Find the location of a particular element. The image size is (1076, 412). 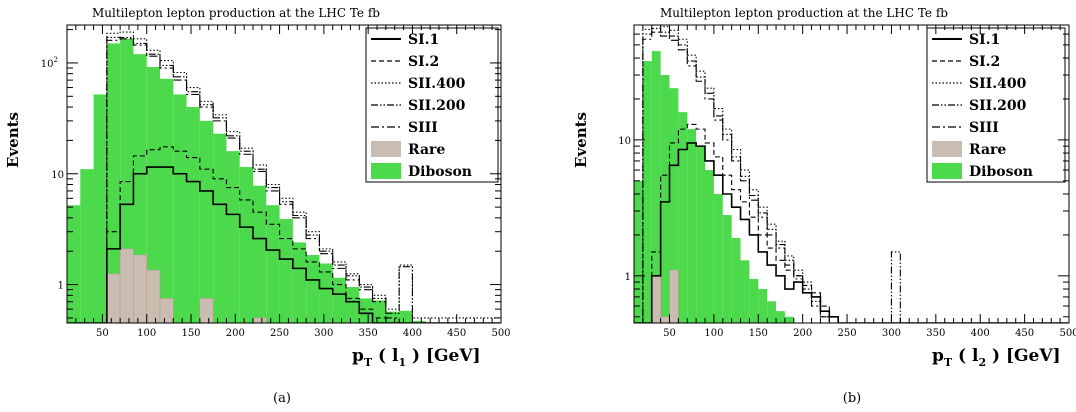

panel-b-ylabel: Events is located at coordinates (581, 140).